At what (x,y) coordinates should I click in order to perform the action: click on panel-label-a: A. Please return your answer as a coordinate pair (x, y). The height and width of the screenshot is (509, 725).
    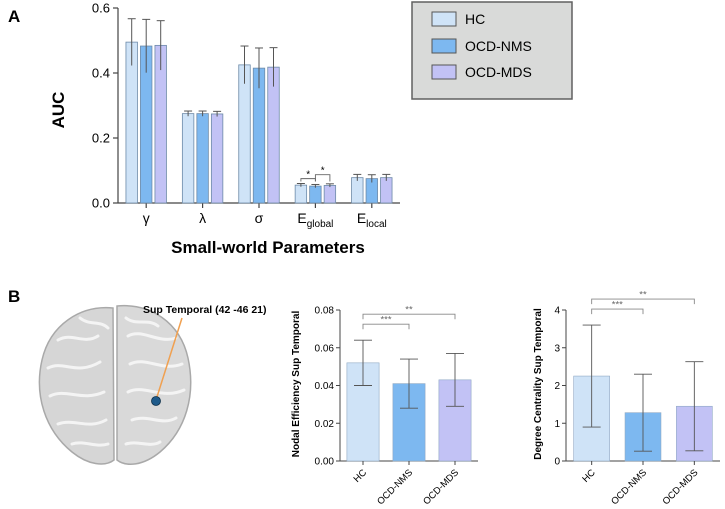
    Looking at the image, I should click on (14, 16).